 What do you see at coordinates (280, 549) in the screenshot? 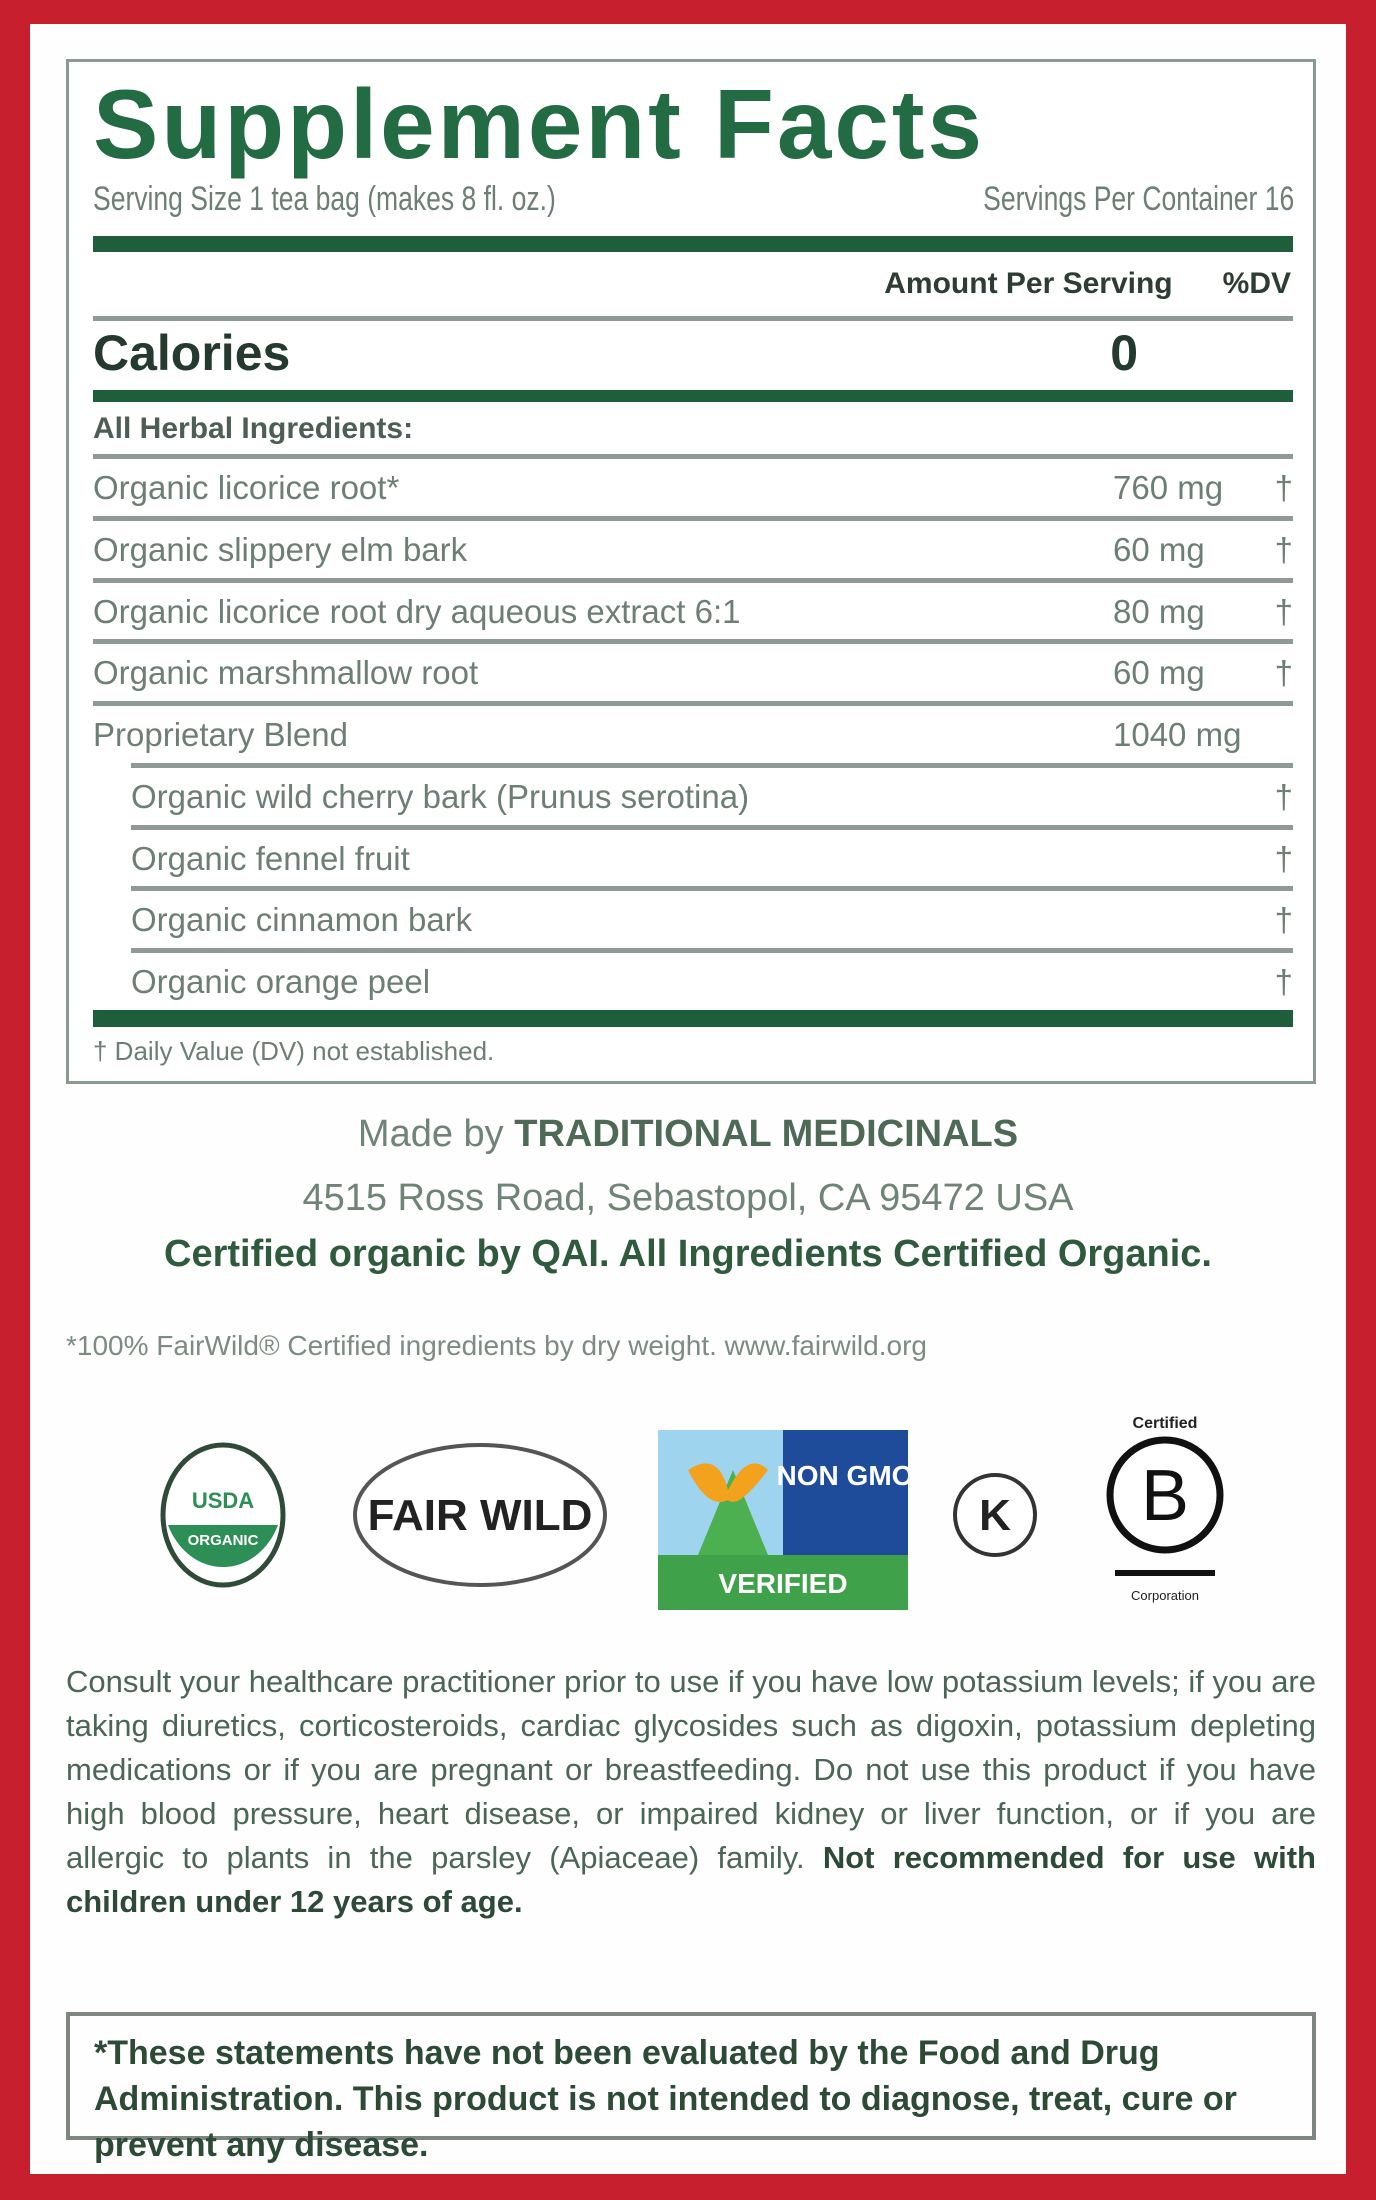
I see `ingredient-name: Organic slippery elm bark` at bounding box center [280, 549].